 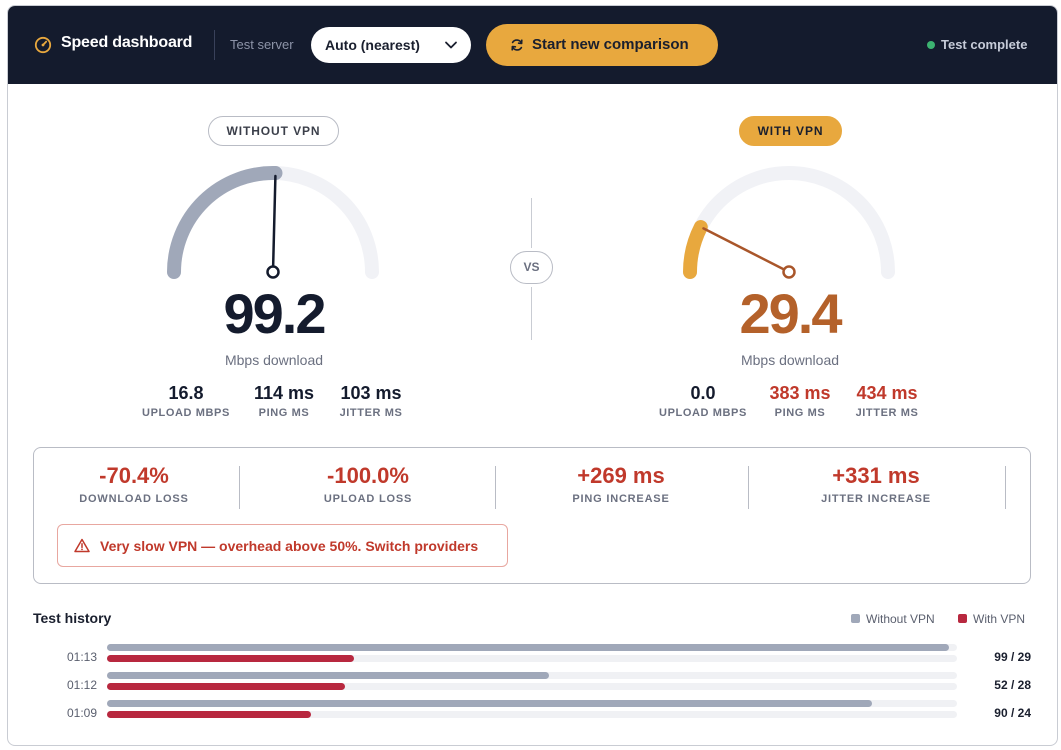 I want to click on with-vpn-download-value: 29.4, so click(x=791, y=313).